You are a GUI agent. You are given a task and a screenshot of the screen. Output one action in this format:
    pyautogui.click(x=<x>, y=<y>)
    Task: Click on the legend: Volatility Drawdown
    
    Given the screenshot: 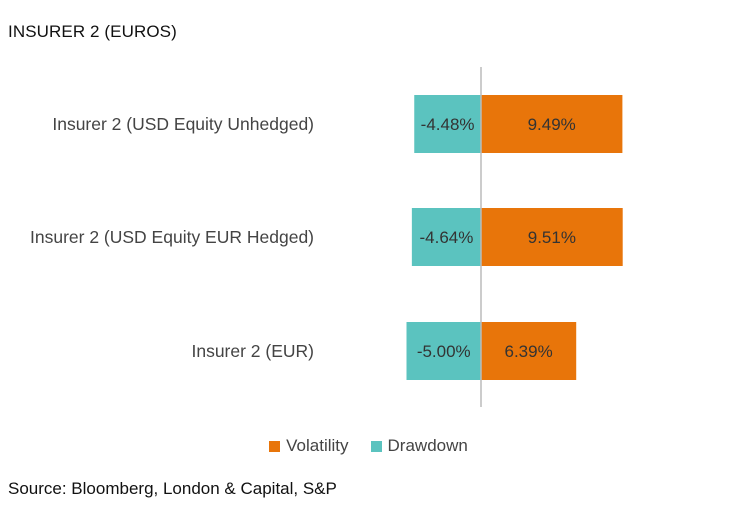 What is the action you would take?
    pyautogui.click(x=368, y=446)
    